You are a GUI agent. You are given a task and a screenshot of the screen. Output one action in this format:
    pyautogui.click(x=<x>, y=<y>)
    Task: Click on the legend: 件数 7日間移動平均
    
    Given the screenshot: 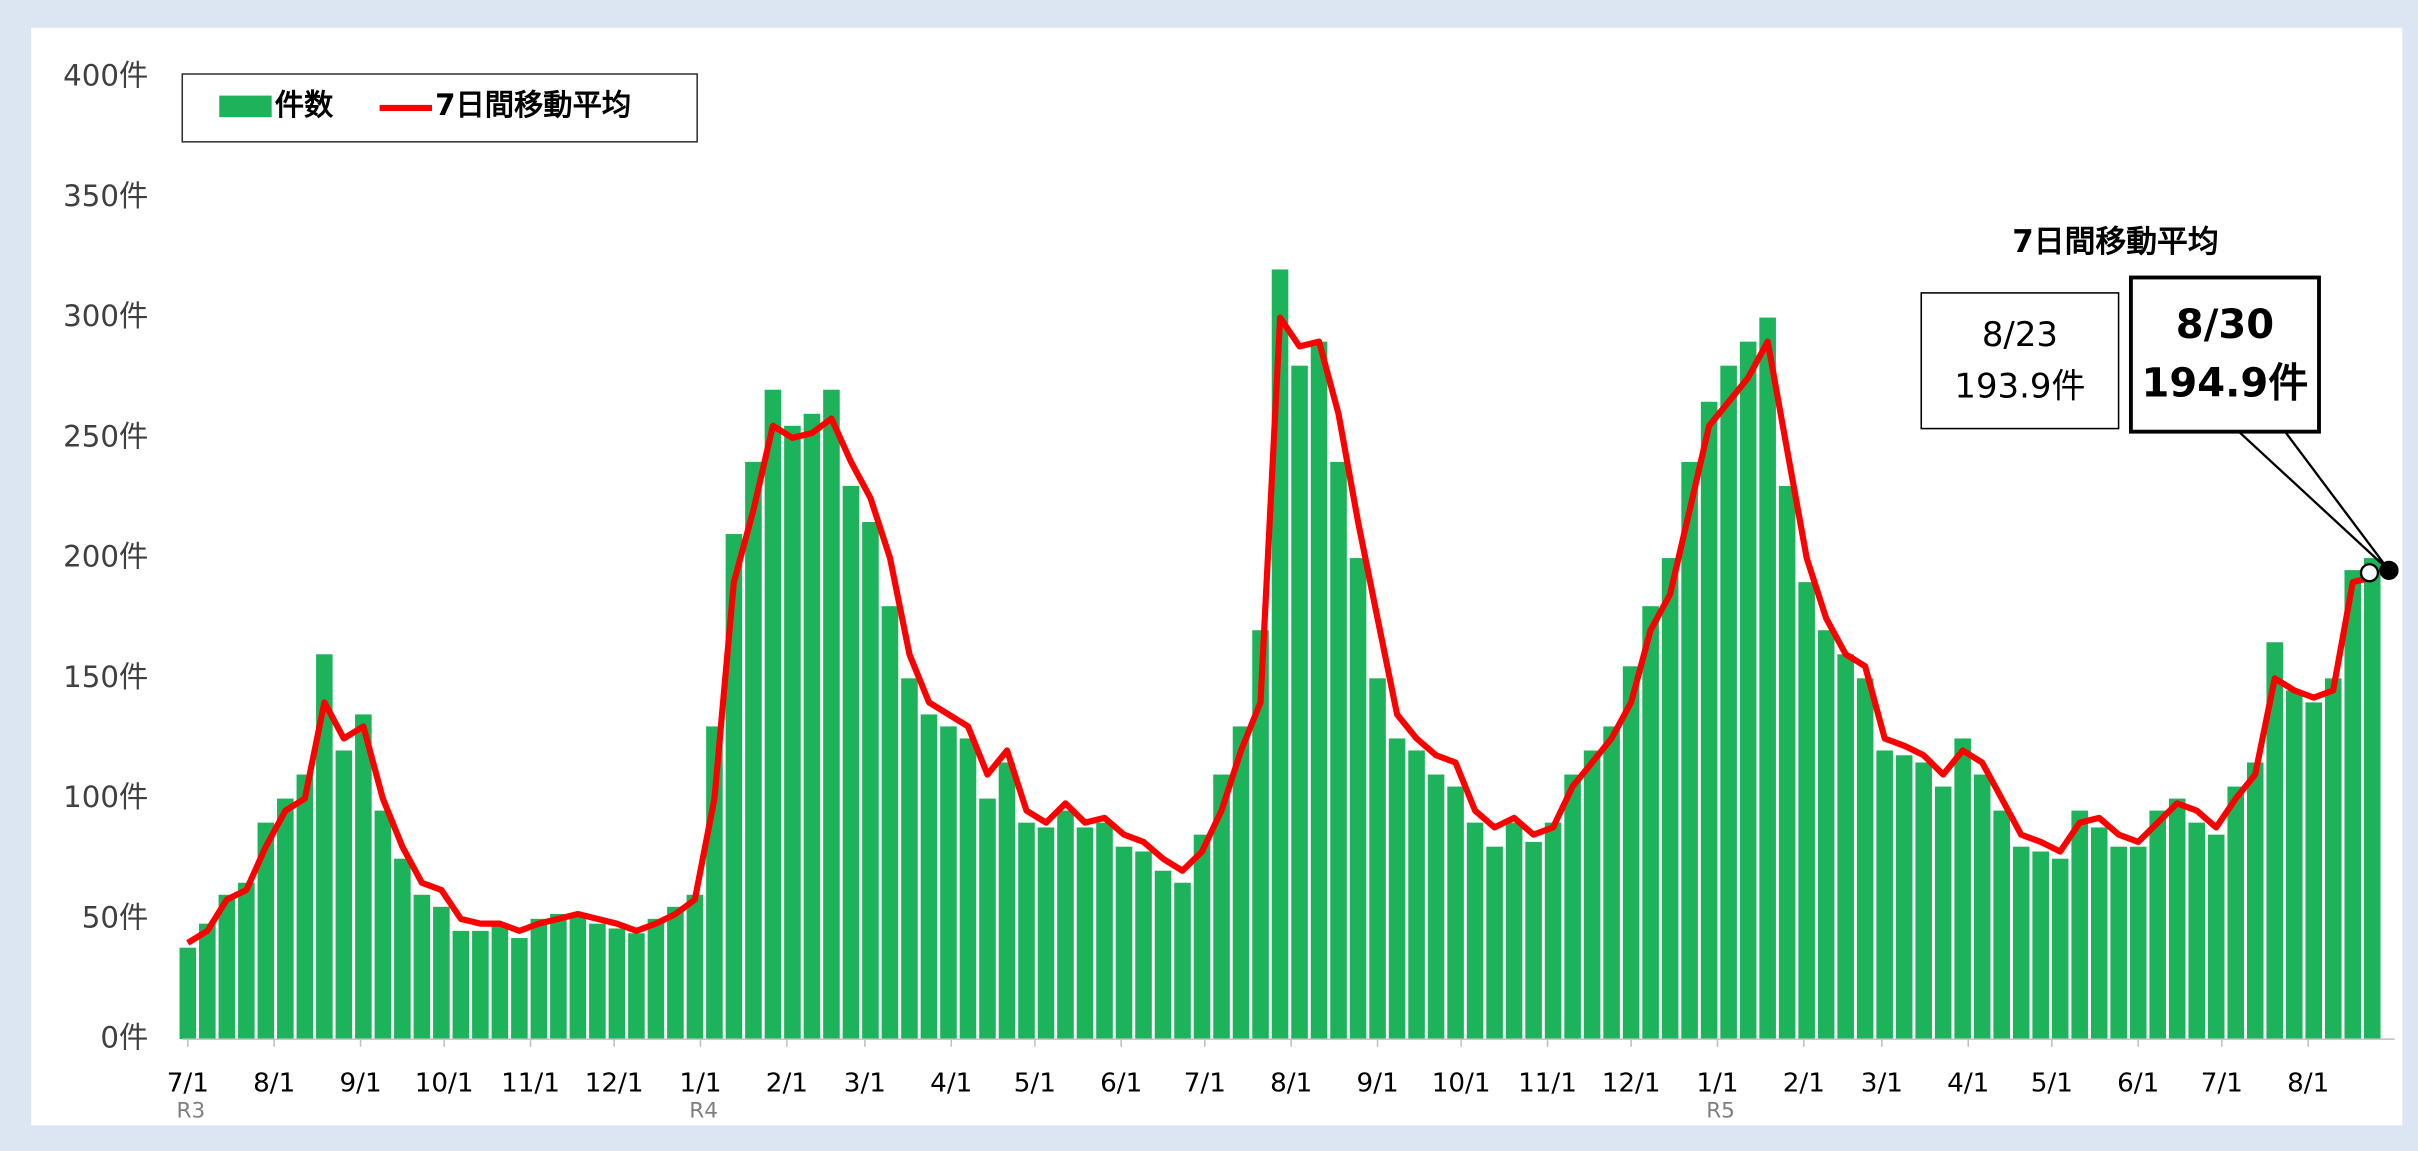 What is the action you would take?
    pyautogui.click(x=439, y=108)
    